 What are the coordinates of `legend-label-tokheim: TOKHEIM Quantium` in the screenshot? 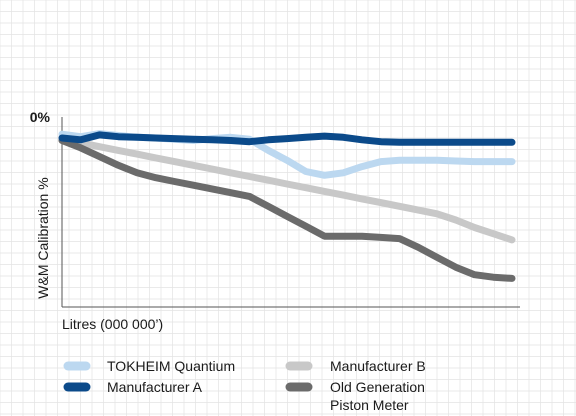 It's located at (171, 366).